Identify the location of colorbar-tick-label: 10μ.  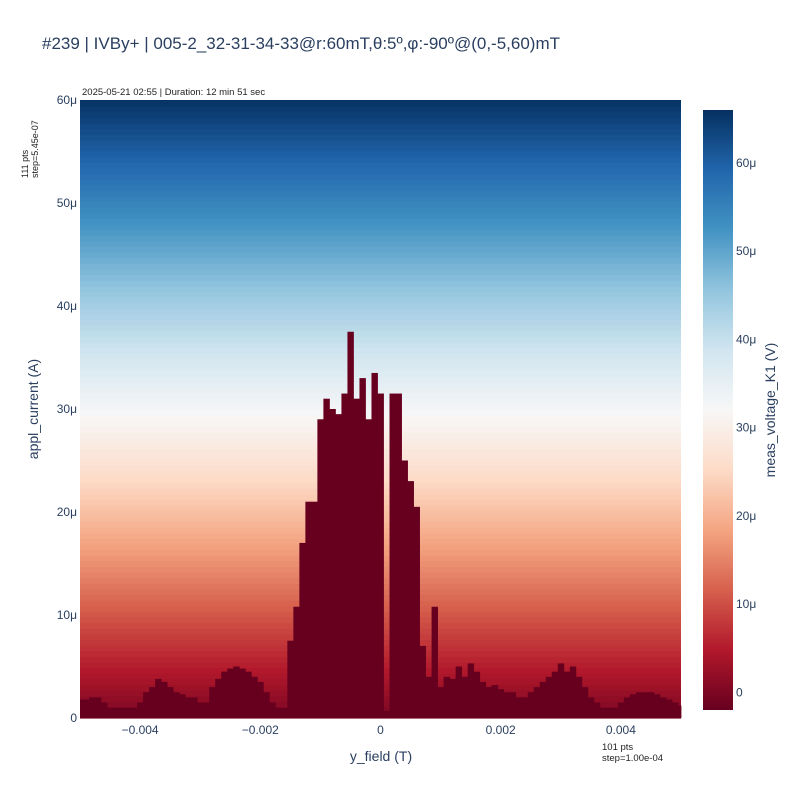
(746, 604).